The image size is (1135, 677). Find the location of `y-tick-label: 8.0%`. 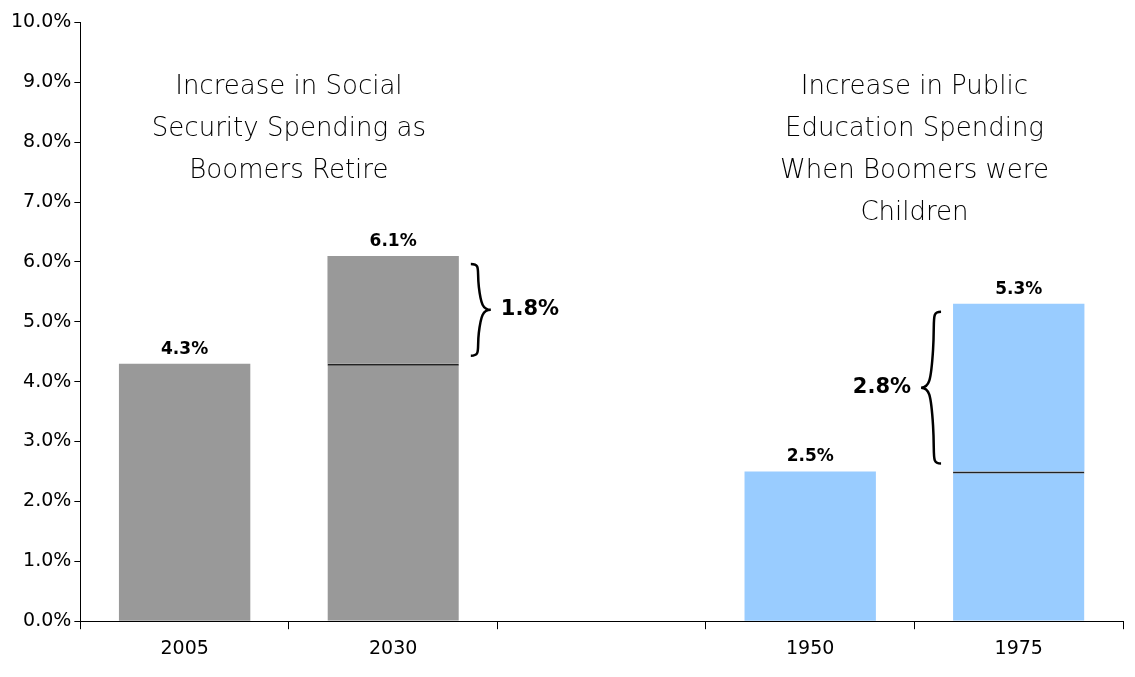

y-tick-label: 8.0% is located at coordinates (47, 140).